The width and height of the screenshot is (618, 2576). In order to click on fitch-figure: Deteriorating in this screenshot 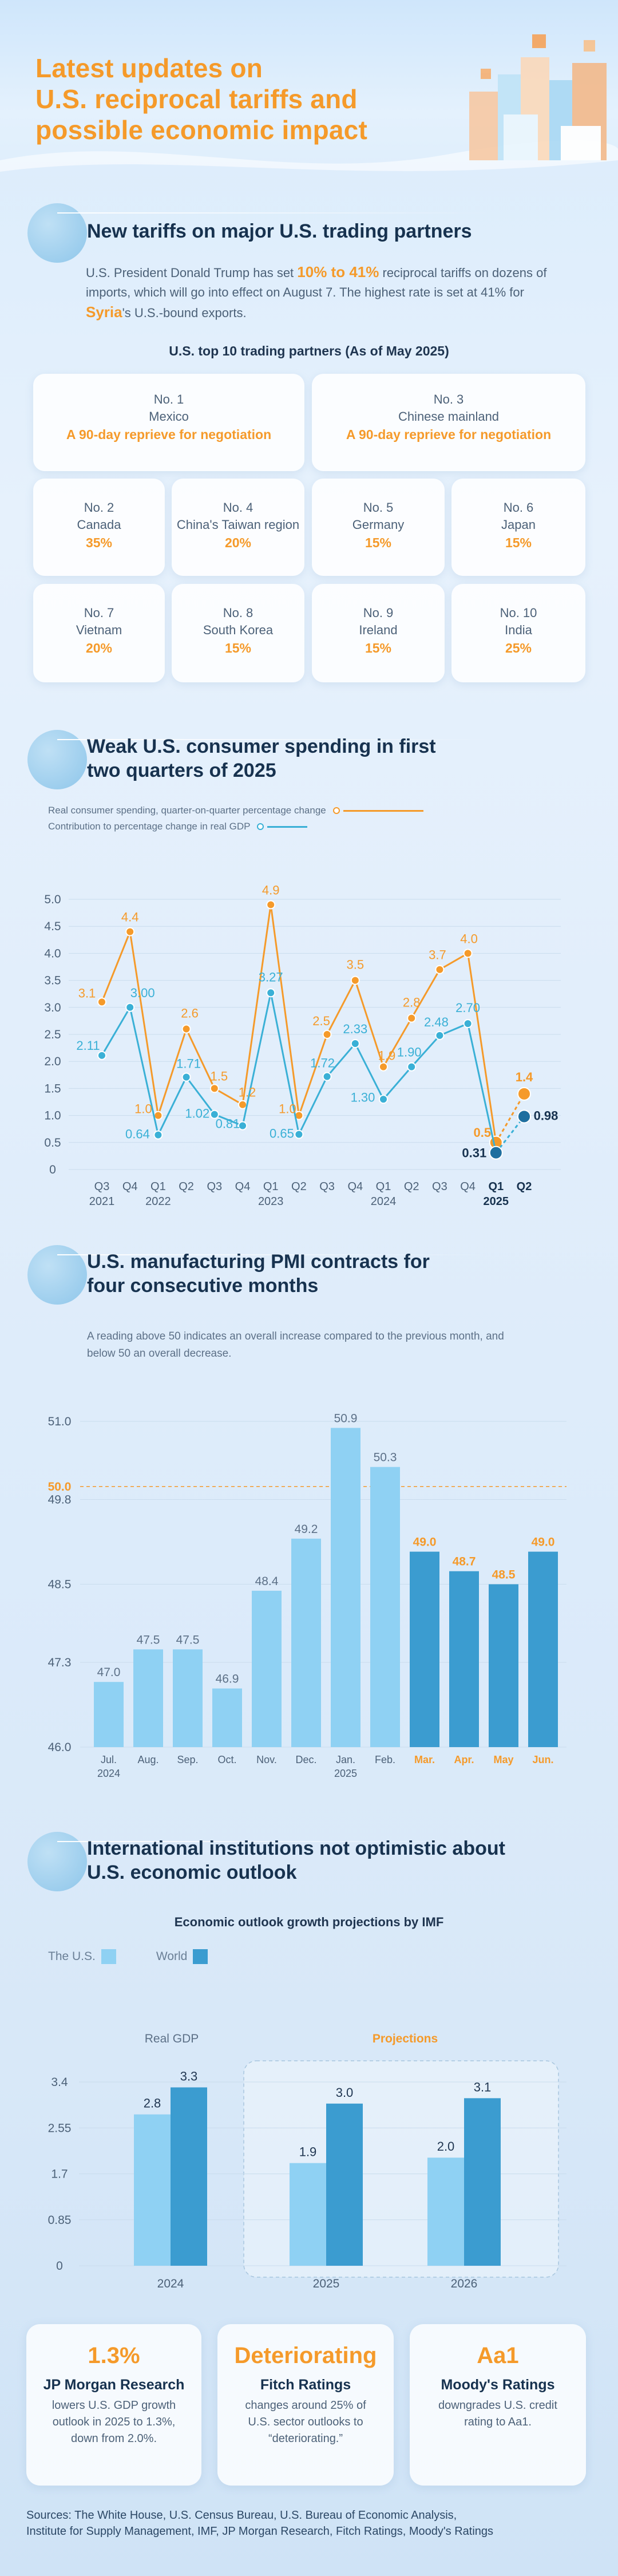, I will do `click(305, 2355)`.